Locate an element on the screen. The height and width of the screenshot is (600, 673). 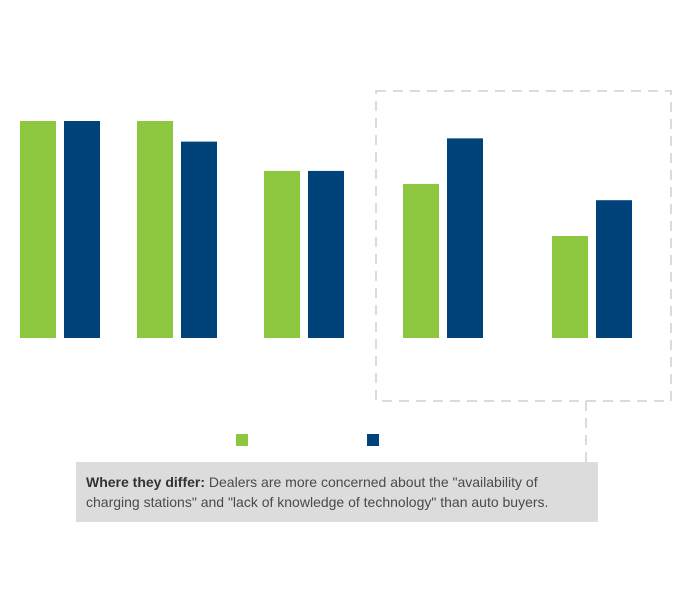
legend is located at coordinates (307, 440).